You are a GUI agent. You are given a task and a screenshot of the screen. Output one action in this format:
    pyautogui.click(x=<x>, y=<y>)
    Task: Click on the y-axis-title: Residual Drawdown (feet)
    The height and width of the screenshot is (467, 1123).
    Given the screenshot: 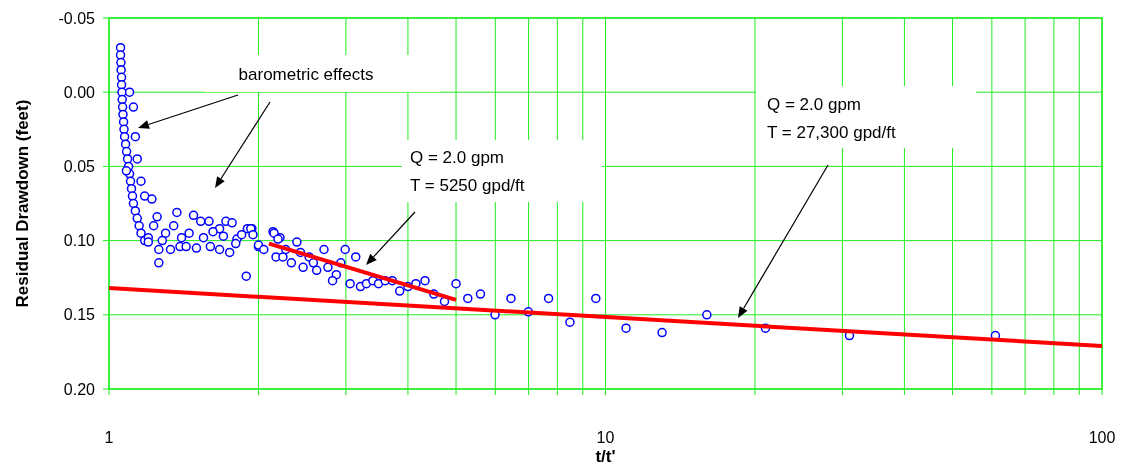 What is the action you would take?
    pyautogui.click(x=22, y=203)
    